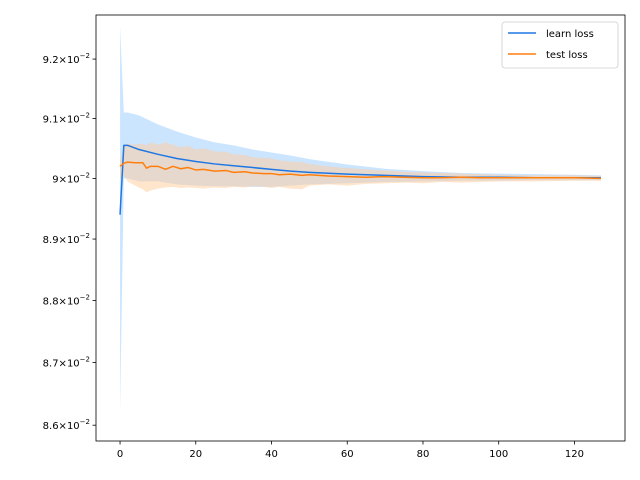  Describe the element at coordinates (66, 300) in the screenshot. I see `y-tick-label: 8.8×10⁻²` at that location.